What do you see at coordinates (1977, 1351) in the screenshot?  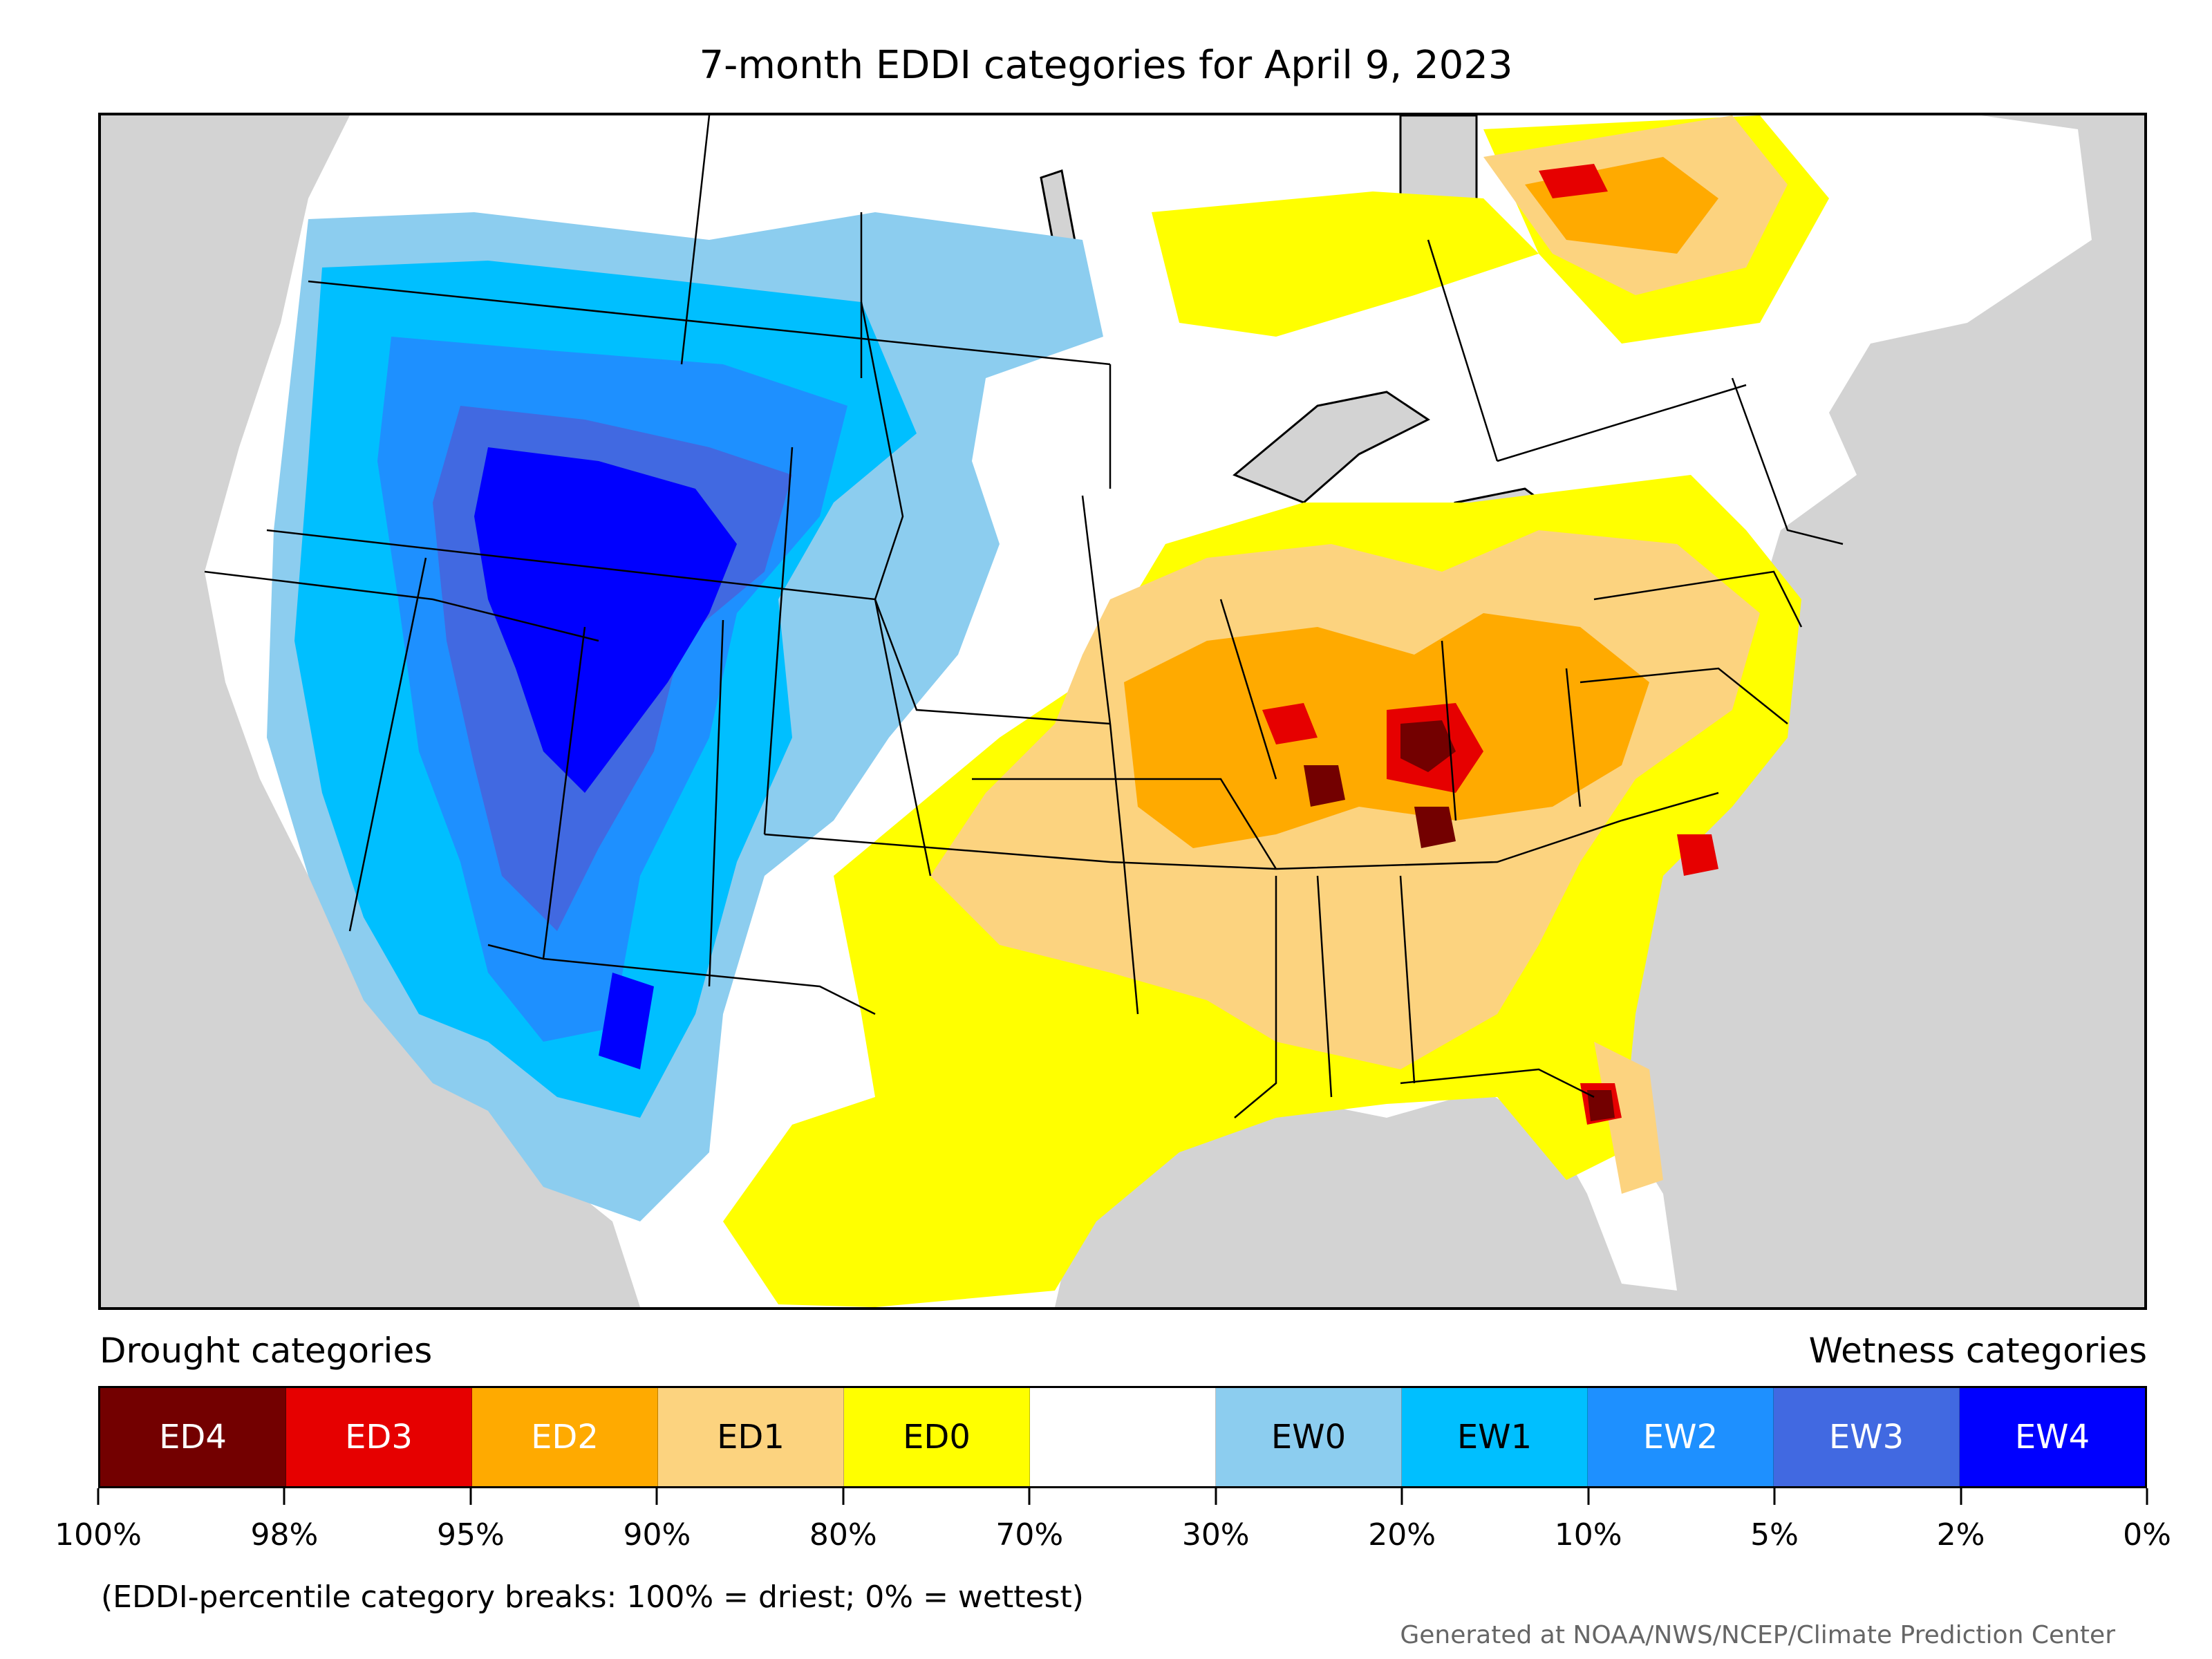 I see `wetness-categories-label: Wetness categories` at bounding box center [1977, 1351].